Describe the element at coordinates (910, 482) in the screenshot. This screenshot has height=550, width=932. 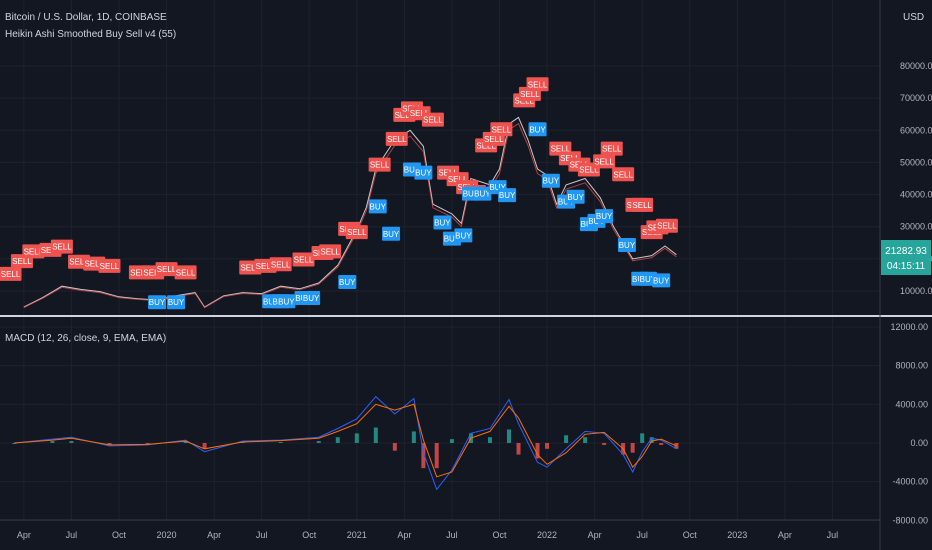
I see `macd-tick-label: -4000.00` at that location.